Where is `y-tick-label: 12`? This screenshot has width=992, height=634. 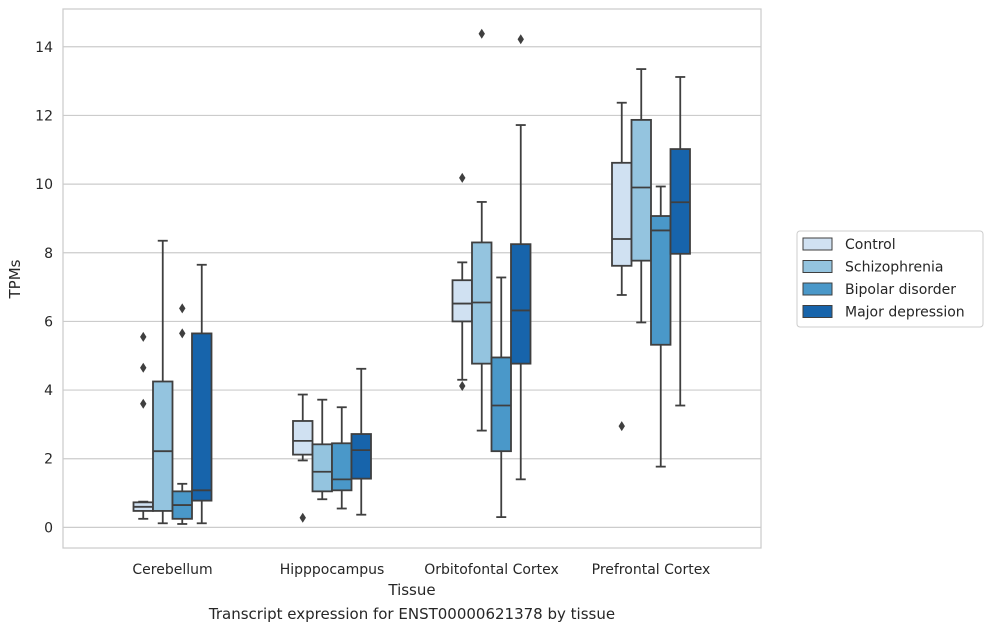 y-tick-label: 12 is located at coordinates (44, 116).